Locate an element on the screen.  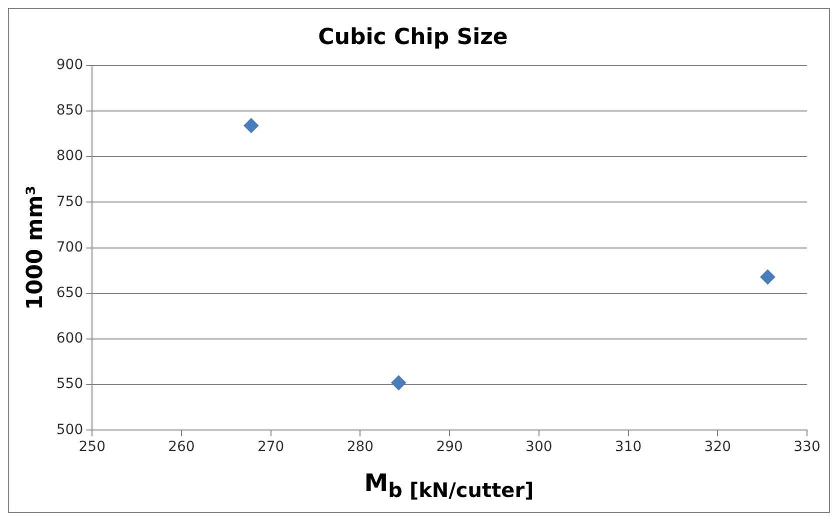
y-tick-label: 800 is located at coordinates (70, 156).